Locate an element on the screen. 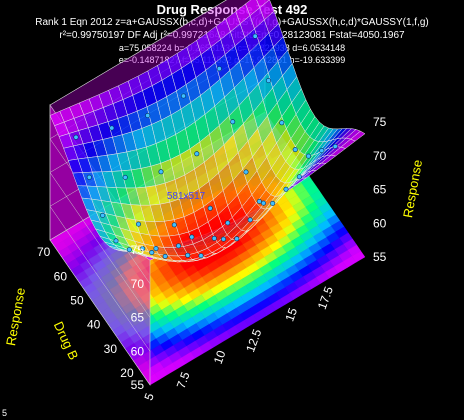 The width and height of the screenshot is (464, 420). y-tick: 70 is located at coordinates (44, 252).